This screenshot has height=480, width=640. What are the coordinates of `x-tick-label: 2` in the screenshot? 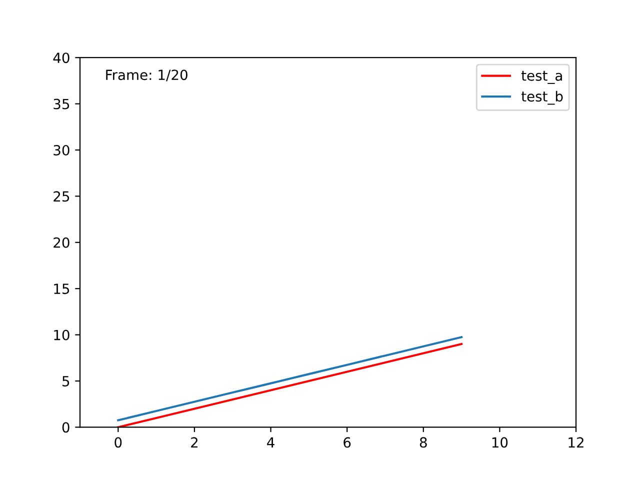 It's located at (194, 442).